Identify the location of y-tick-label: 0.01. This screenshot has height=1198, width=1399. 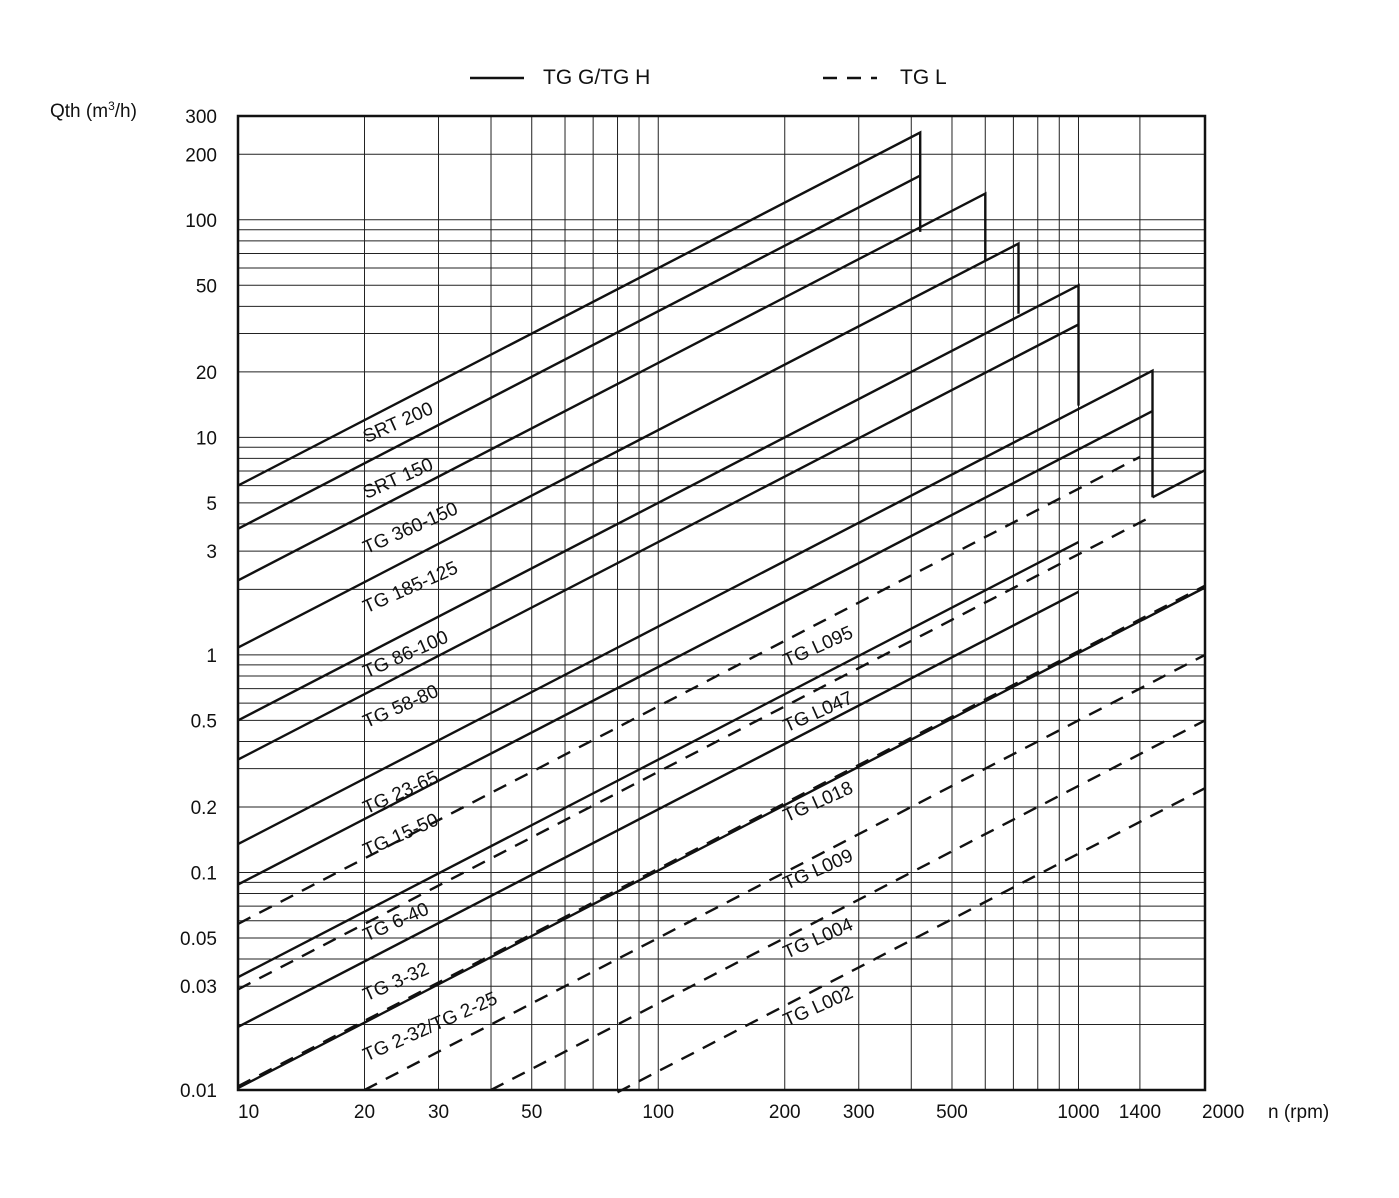
(198, 1091).